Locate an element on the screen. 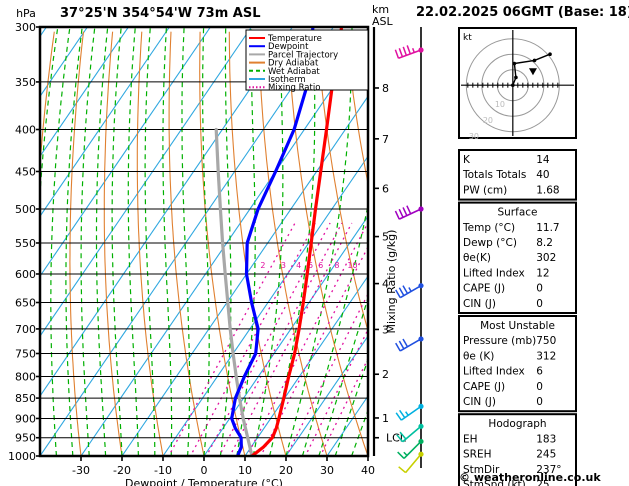  altitude-tick-label: 1 is located at coordinates (385, 418).